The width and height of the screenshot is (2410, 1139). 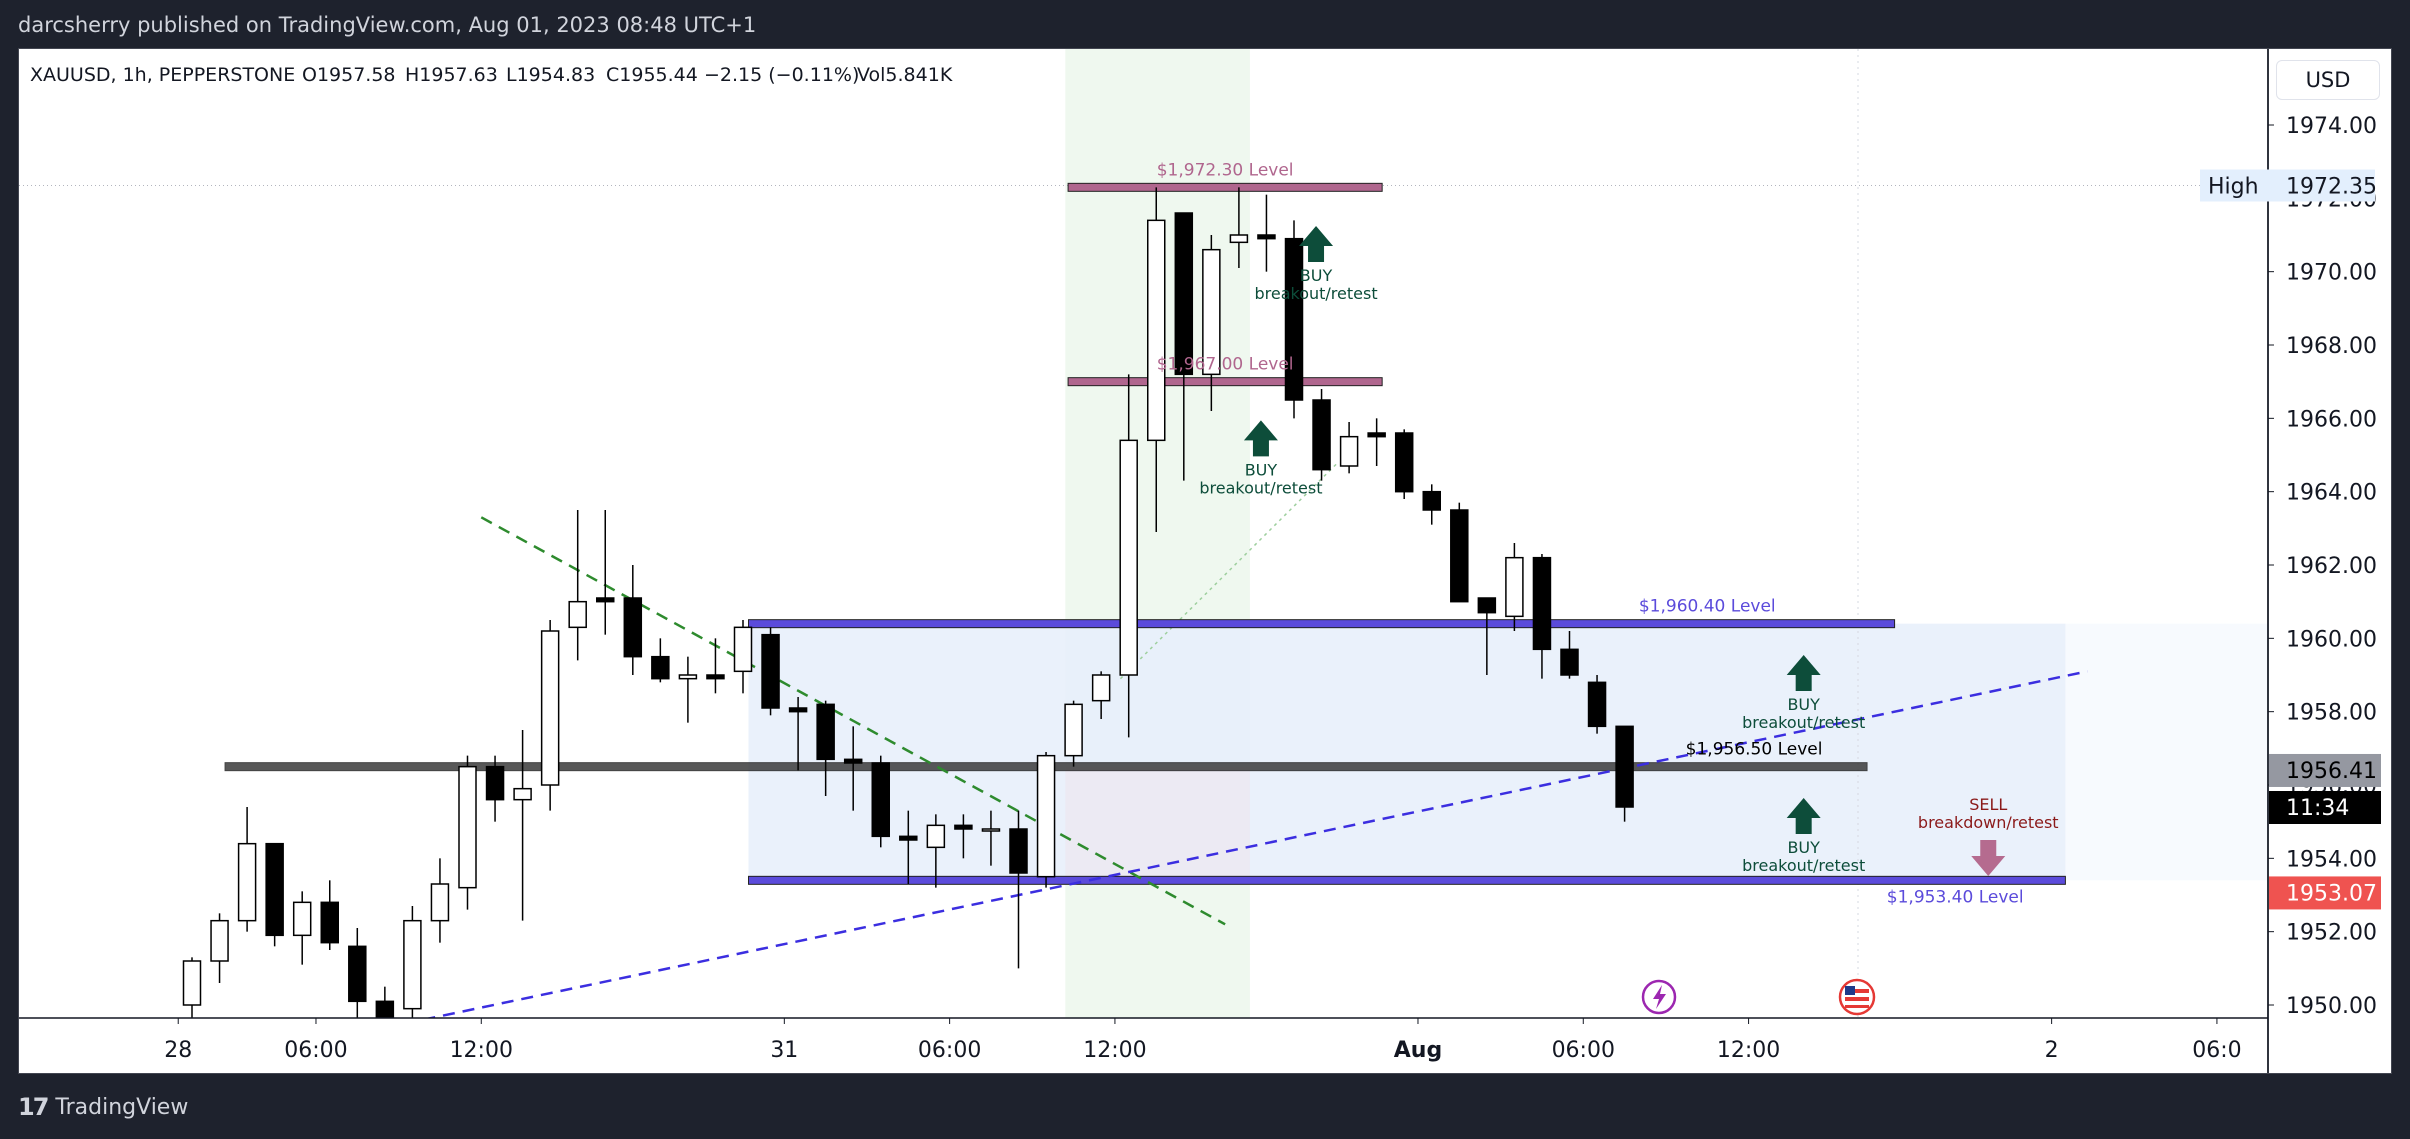 I want to click on projection-line, so click(x=1229, y=570).